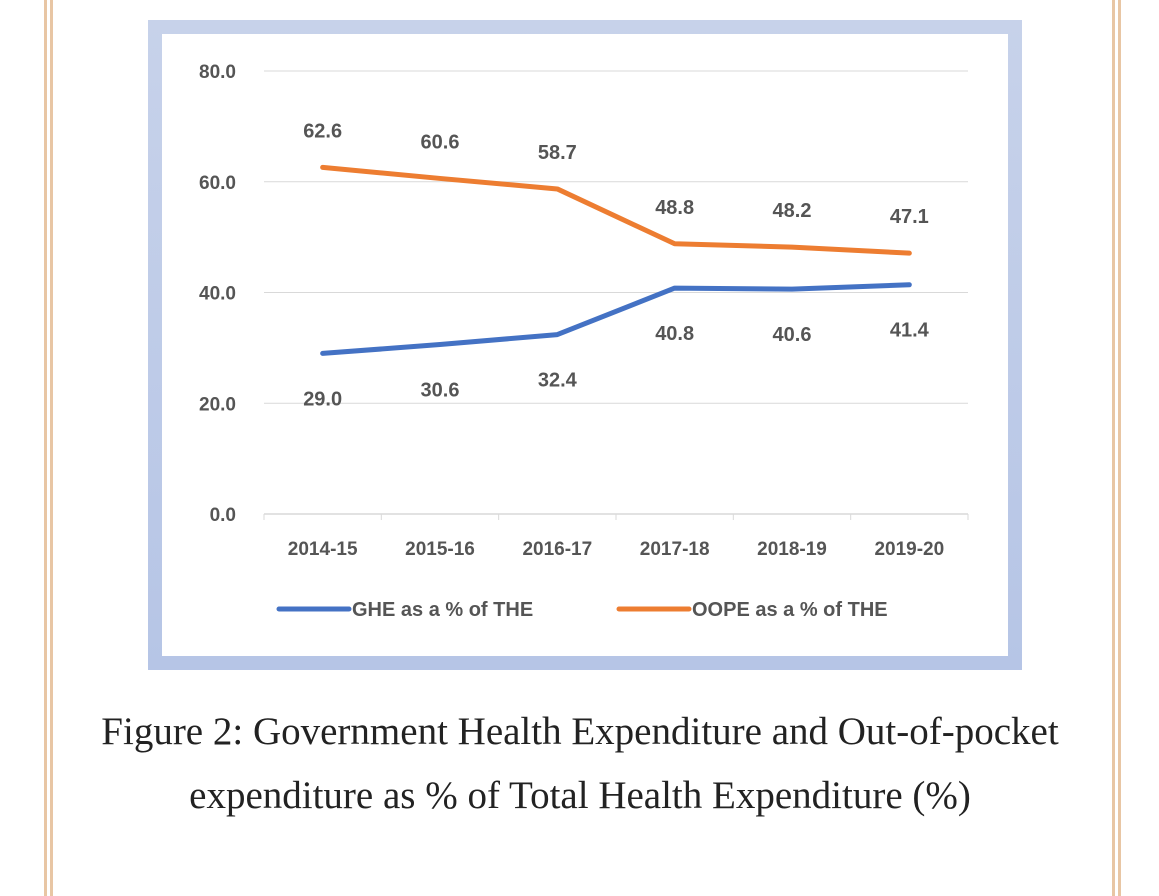 The width and height of the screenshot is (1159, 896). What do you see at coordinates (909, 217) in the screenshot?
I see `data-label: 47.1` at bounding box center [909, 217].